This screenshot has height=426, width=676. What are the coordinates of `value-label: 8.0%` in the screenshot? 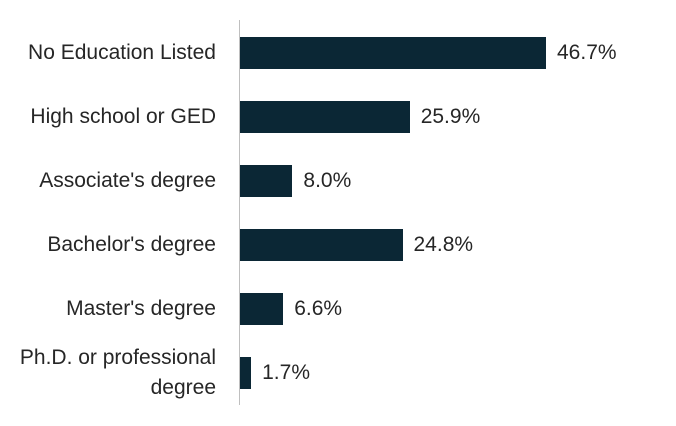 It's located at (327, 180).